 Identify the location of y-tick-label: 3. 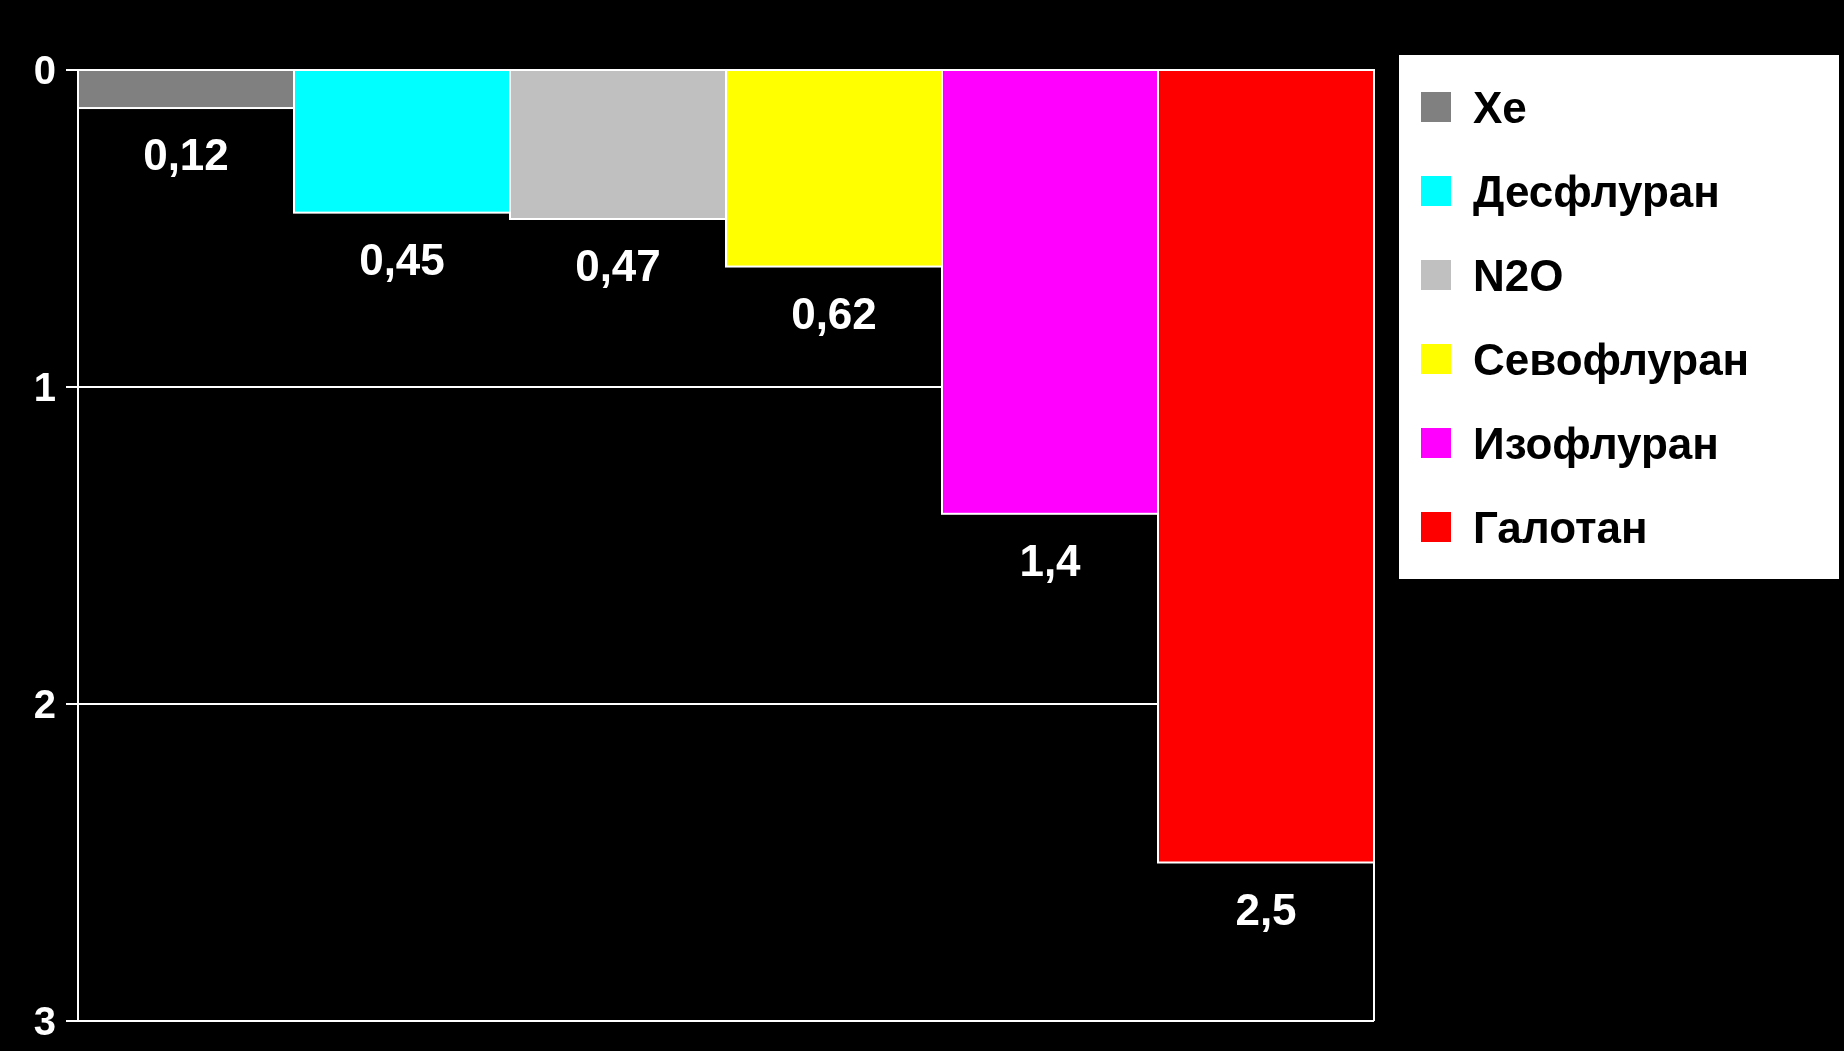
(44, 1021).